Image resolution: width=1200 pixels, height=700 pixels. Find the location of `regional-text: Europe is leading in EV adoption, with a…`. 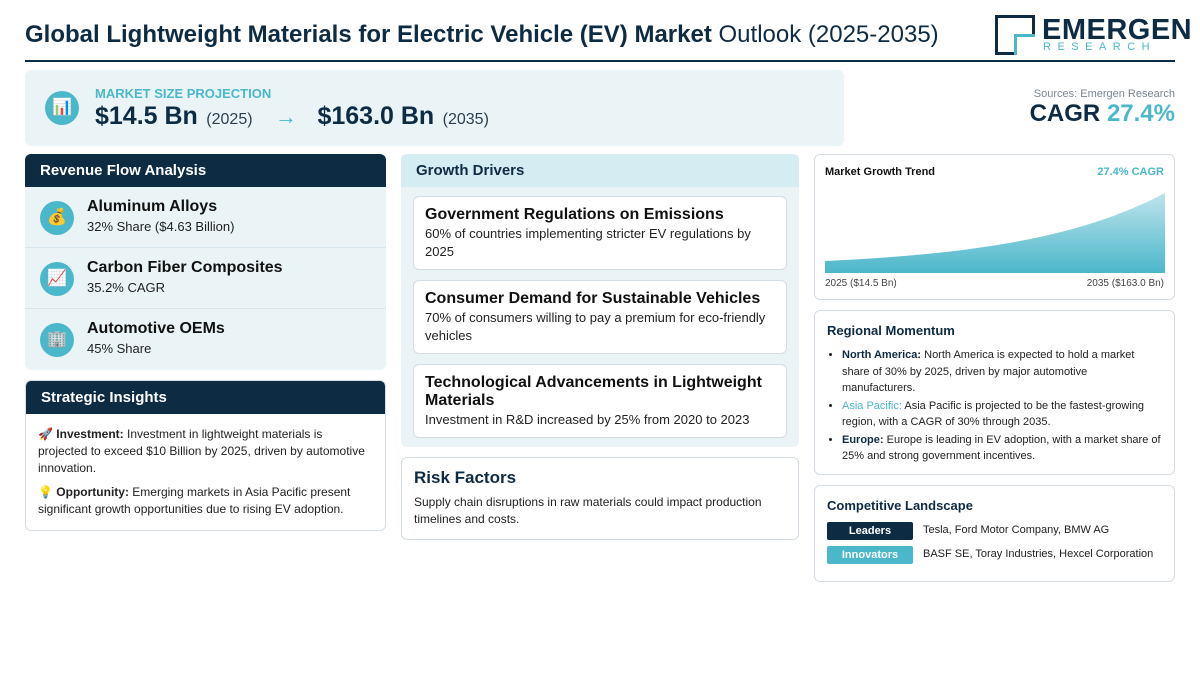

regional-text: Europe is leading in EV adoption, with a… is located at coordinates (1001, 448).